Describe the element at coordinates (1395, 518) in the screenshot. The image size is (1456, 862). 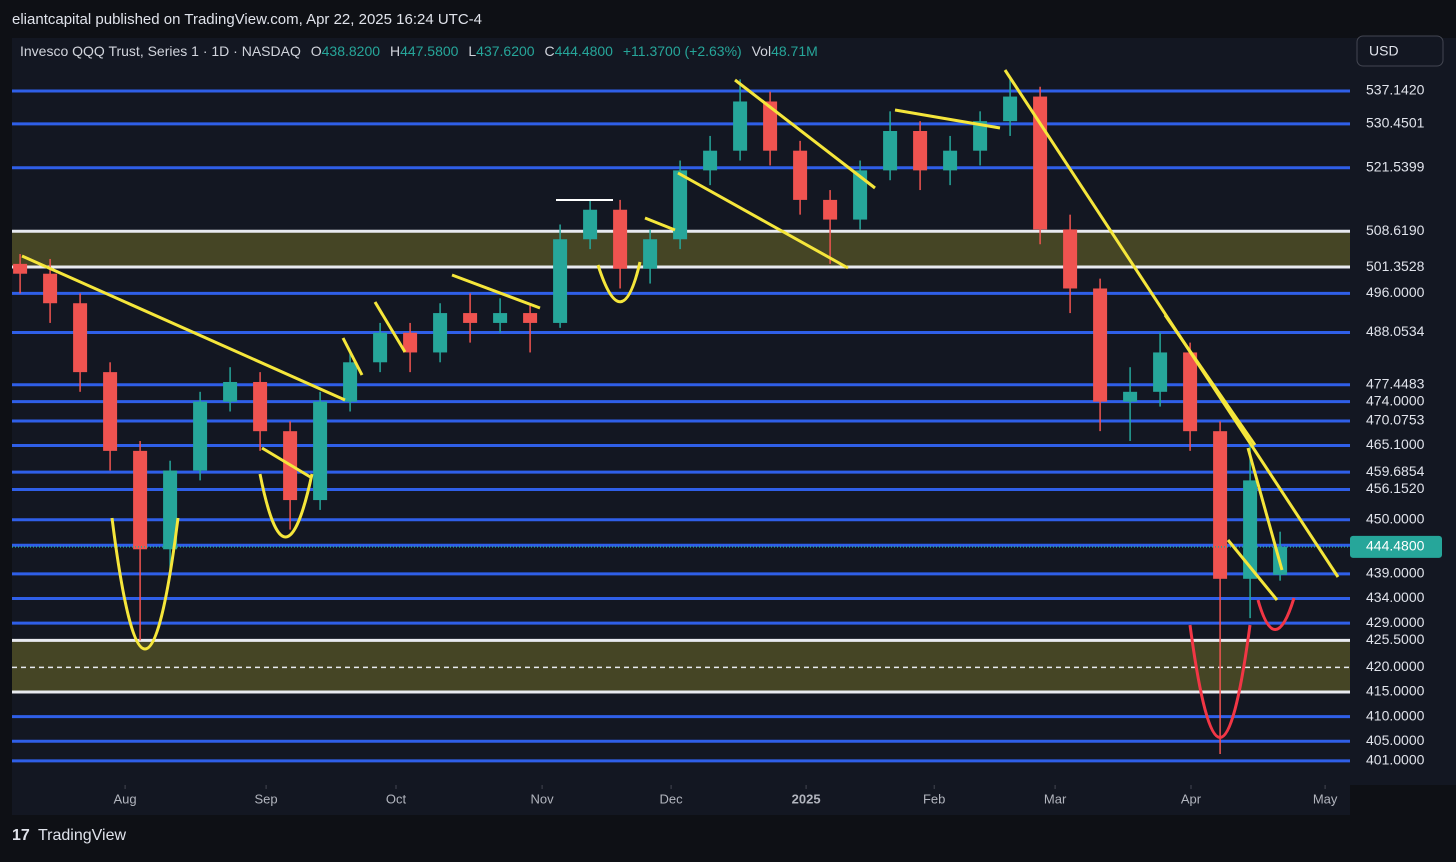
I see `price-label: 450.0000` at that location.